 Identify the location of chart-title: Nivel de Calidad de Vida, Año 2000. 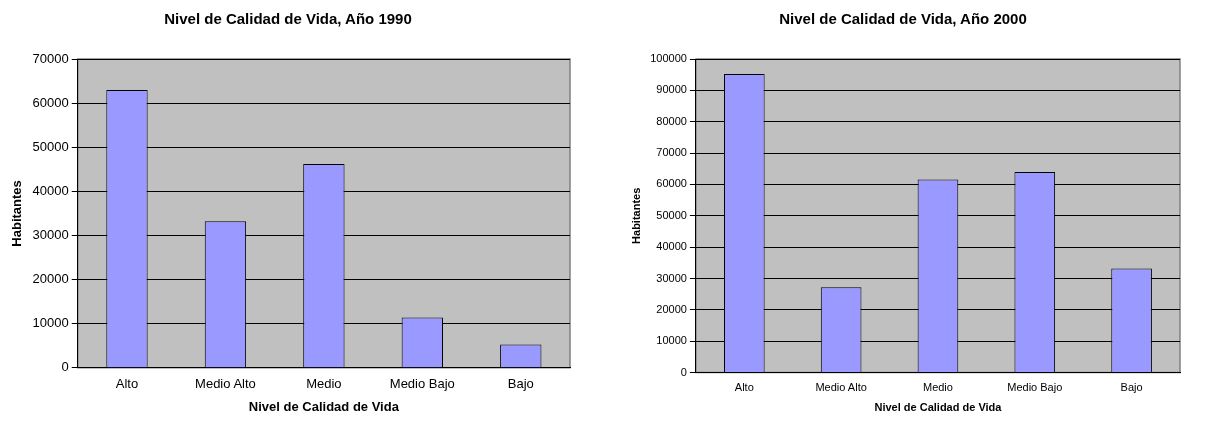
(903, 19).